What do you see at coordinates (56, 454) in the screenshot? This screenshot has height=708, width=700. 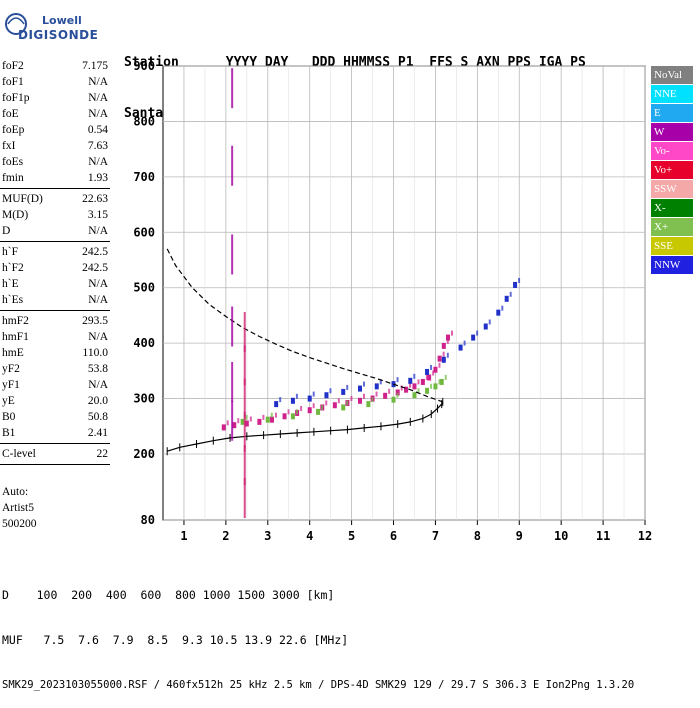 I see `param-row: C-level 22` at bounding box center [56, 454].